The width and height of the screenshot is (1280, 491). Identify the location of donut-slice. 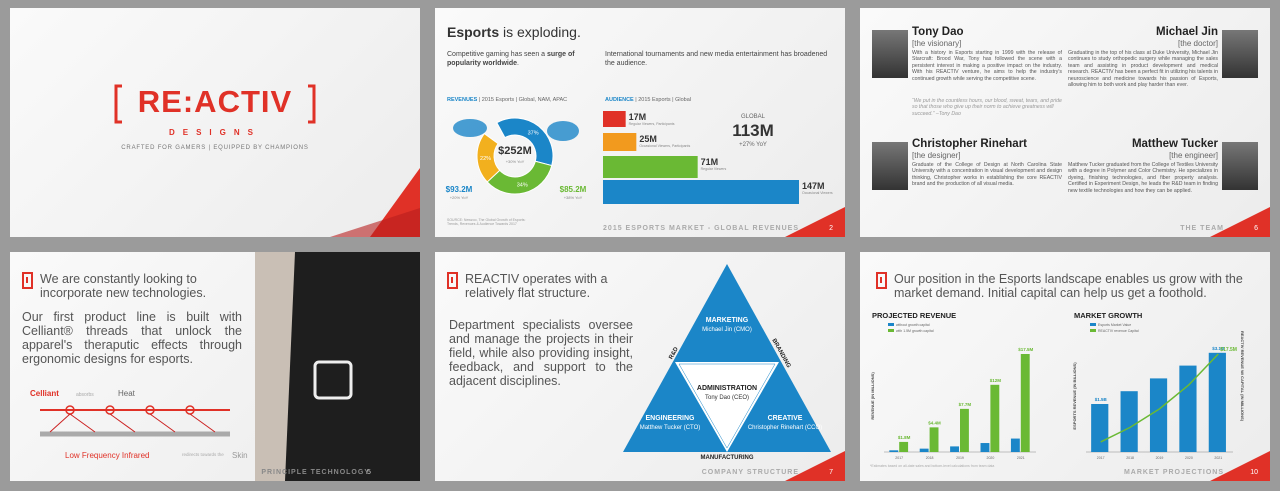
(488, 157).